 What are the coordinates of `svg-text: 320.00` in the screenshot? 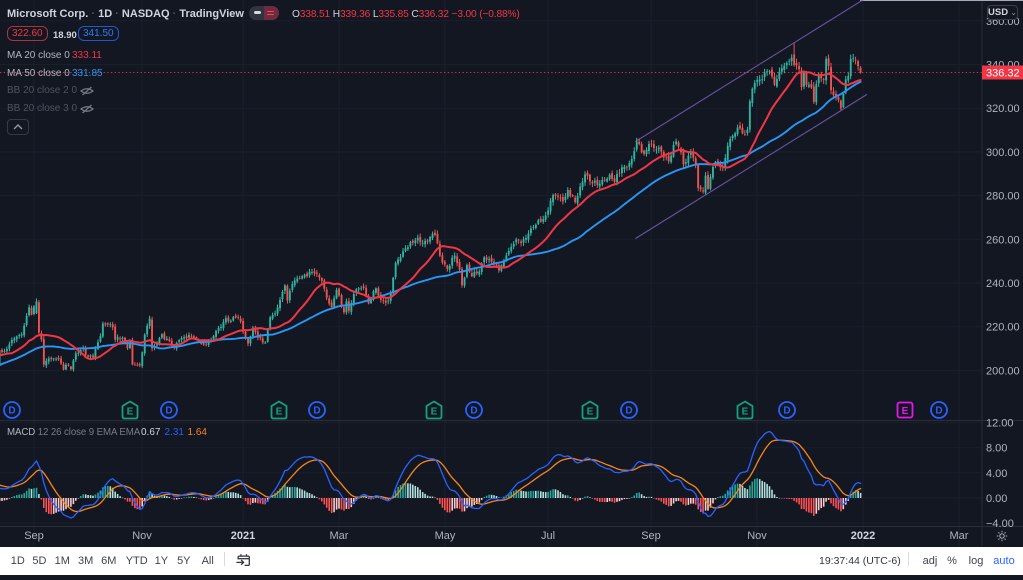 It's located at (1003, 109).